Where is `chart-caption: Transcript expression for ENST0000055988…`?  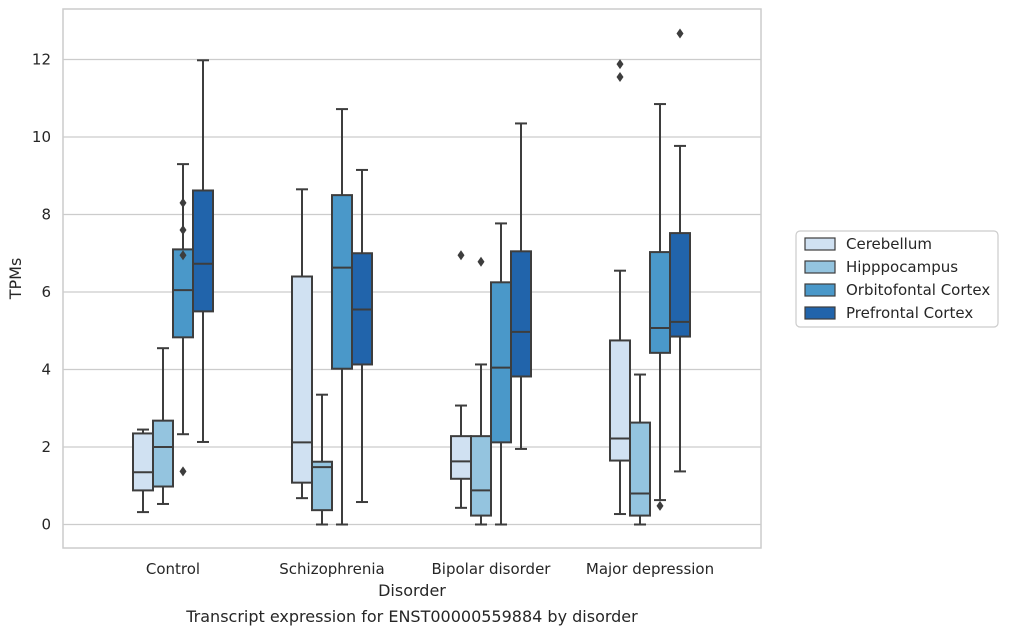 chart-caption: Transcript expression for ENST0000055988… is located at coordinates (411, 616).